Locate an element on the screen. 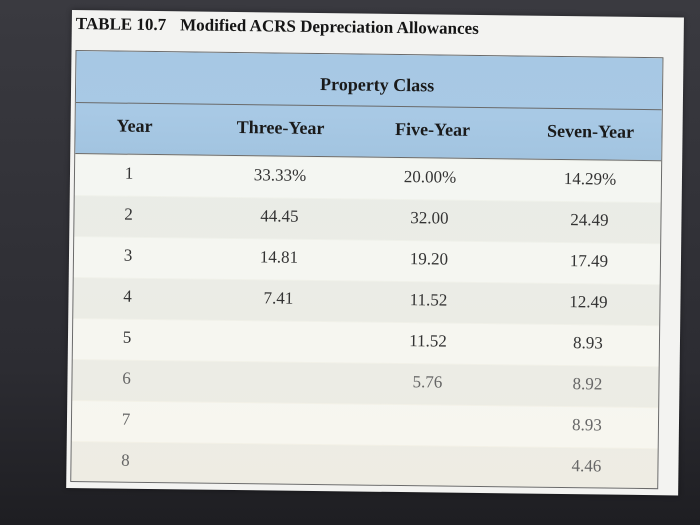  cell-five-year: 20.00% is located at coordinates (430, 177).